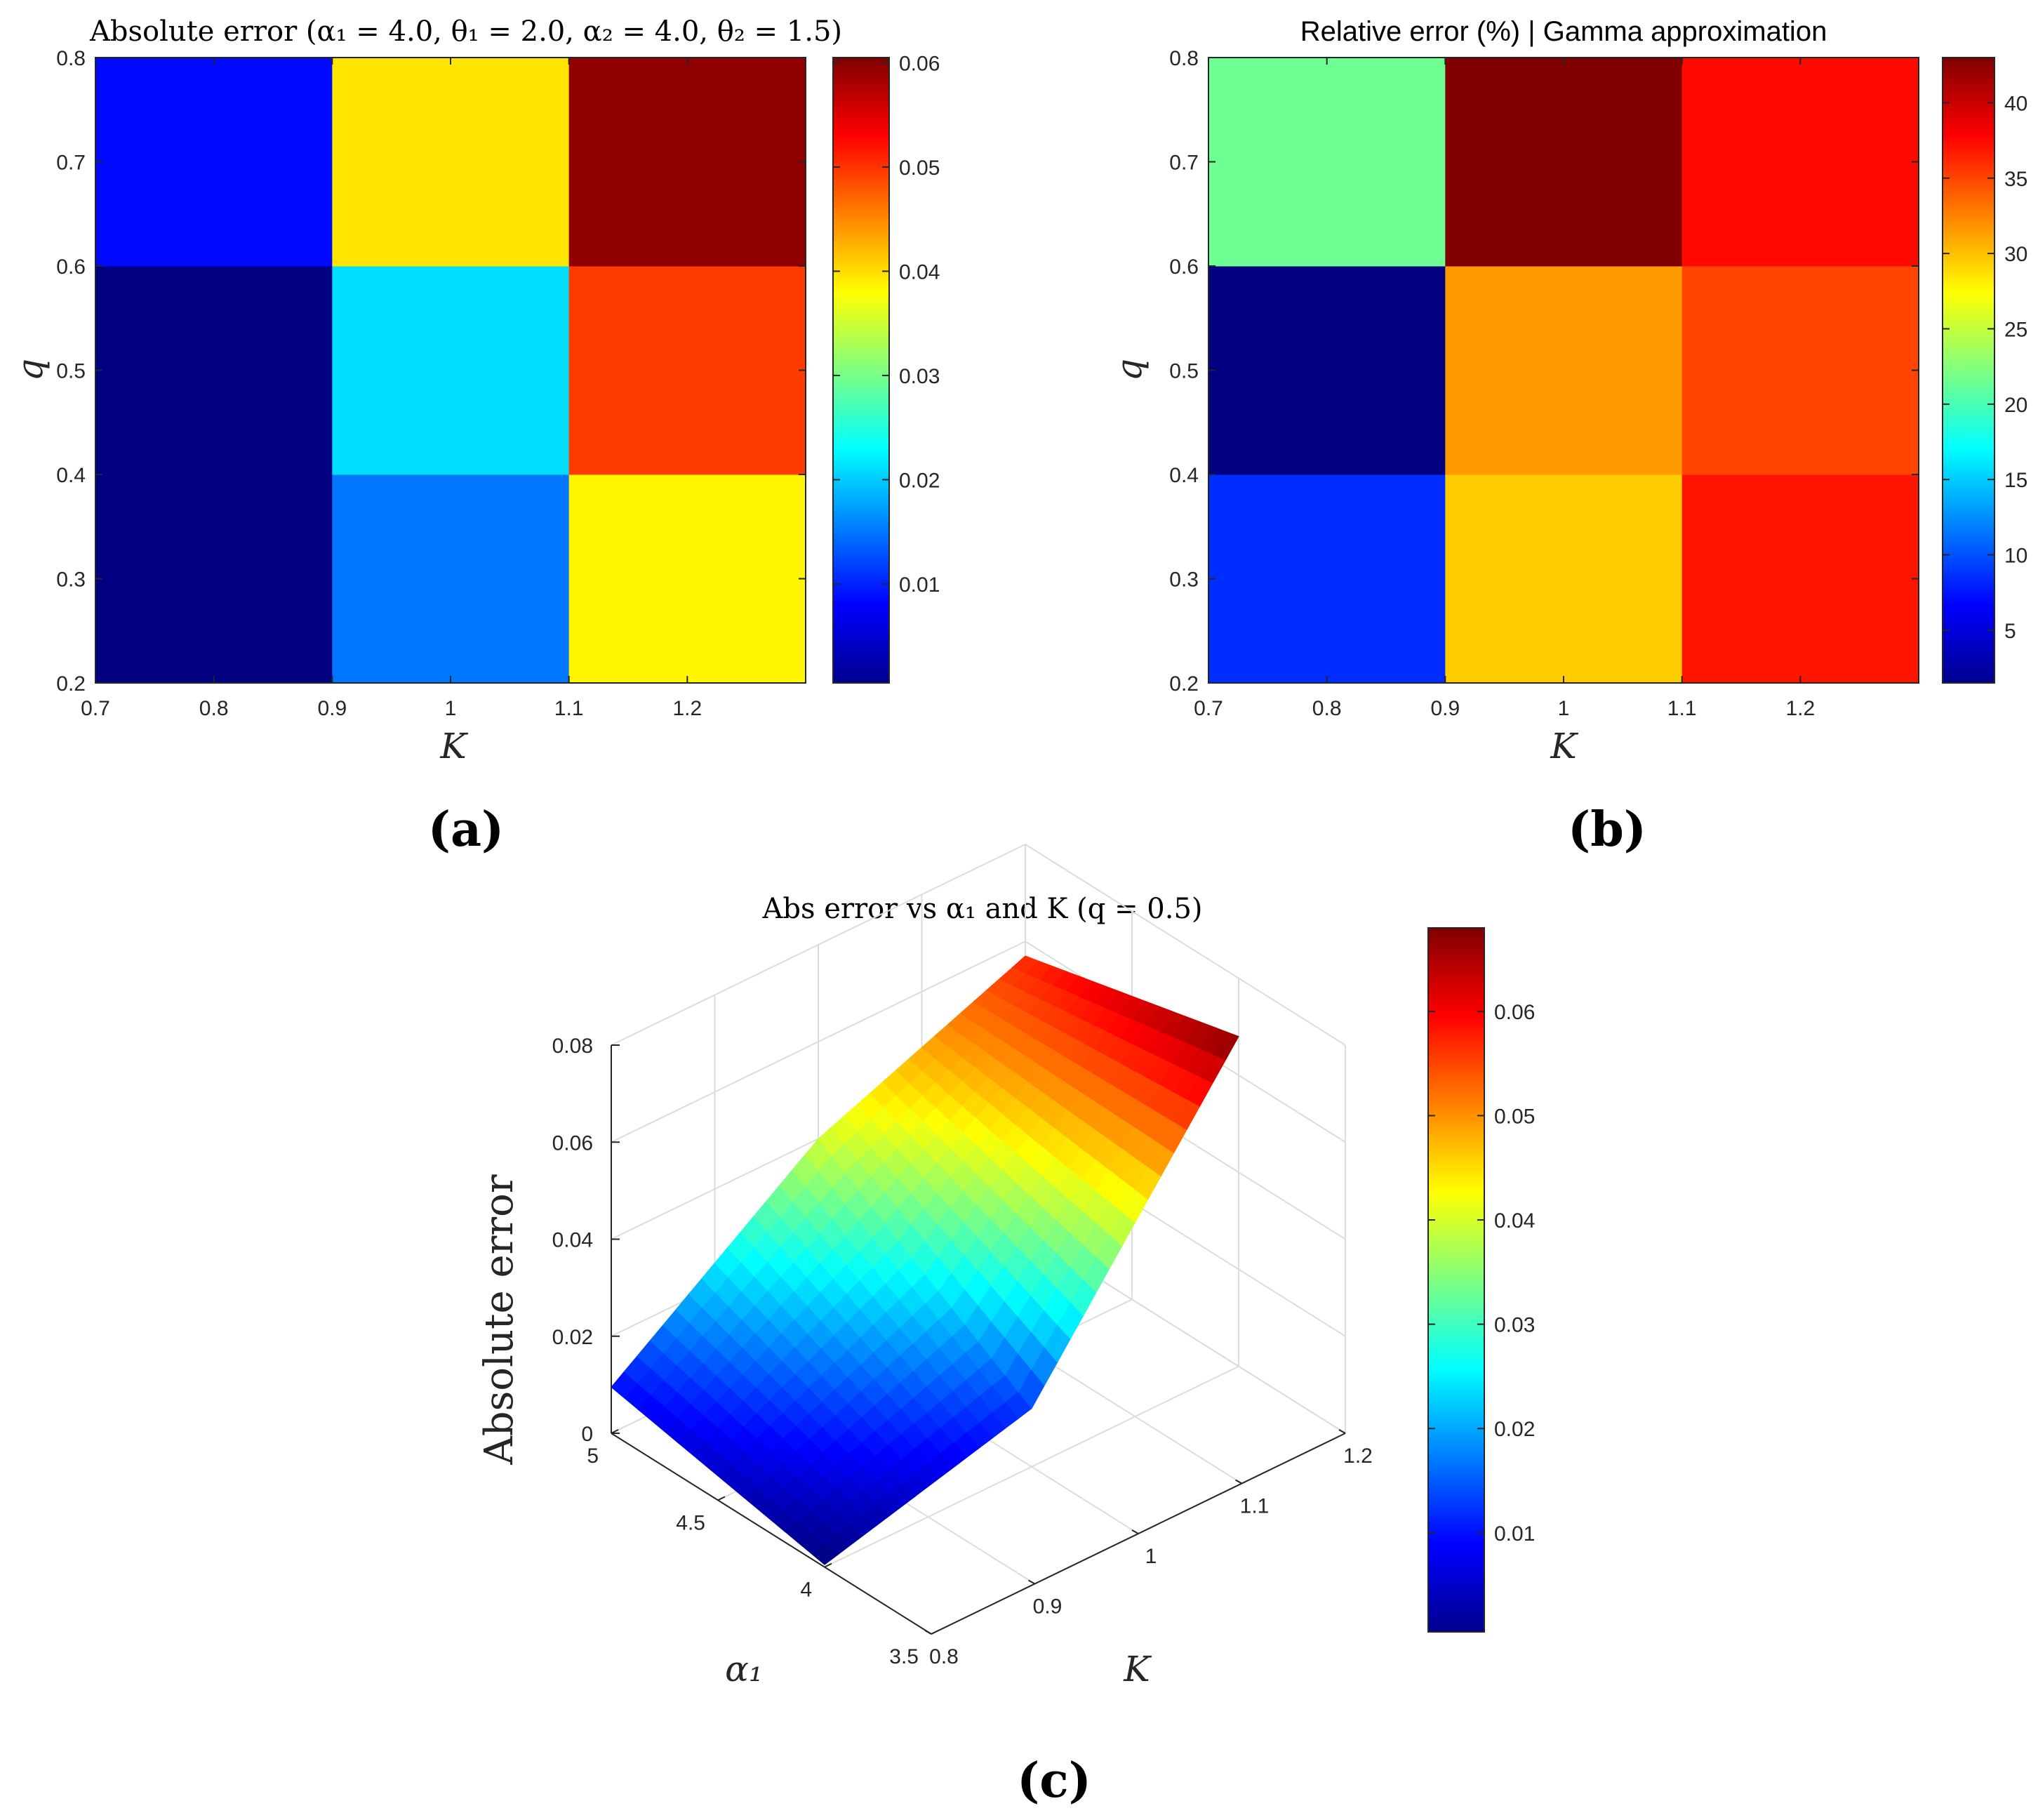  What do you see at coordinates (944, 1656) in the screenshot?
I see `panel-c-k-tick-label: 0.8` at bounding box center [944, 1656].